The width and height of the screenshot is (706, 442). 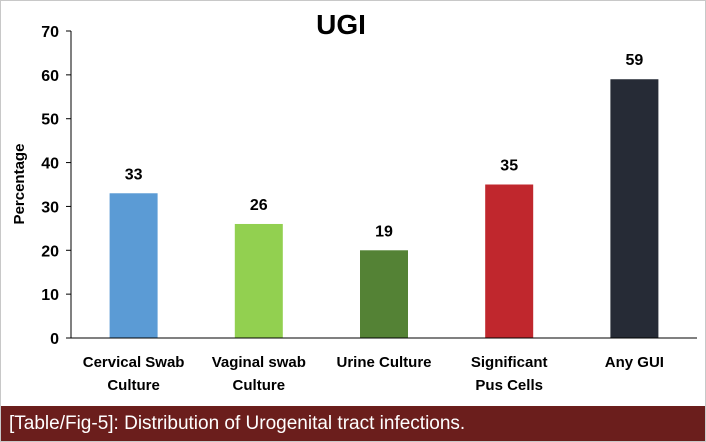 I want to click on y-tick-label: 70, so click(x=50, y=32).